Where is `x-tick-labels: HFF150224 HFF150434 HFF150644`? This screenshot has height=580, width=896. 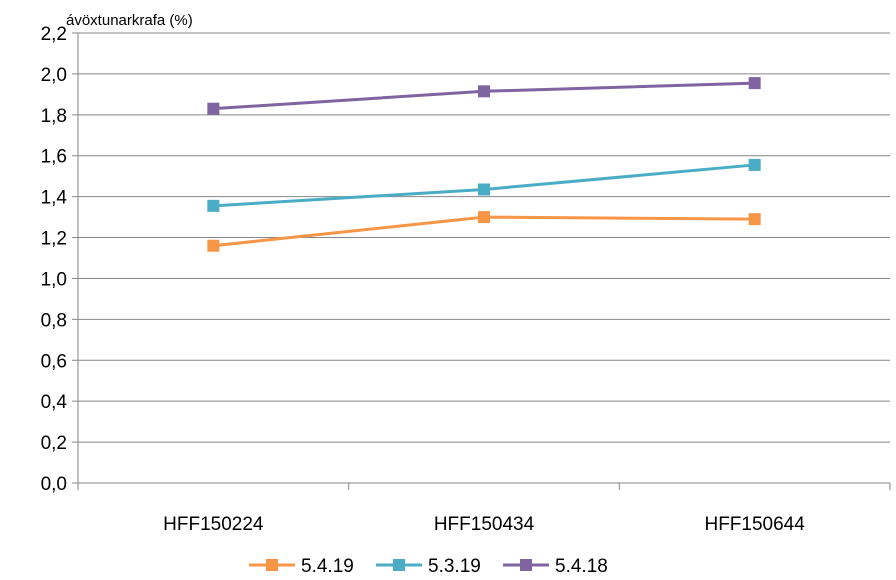
x-tick-labels: HFF150224 HFF150434 HFF150644 is located at coordinates (484, 524).